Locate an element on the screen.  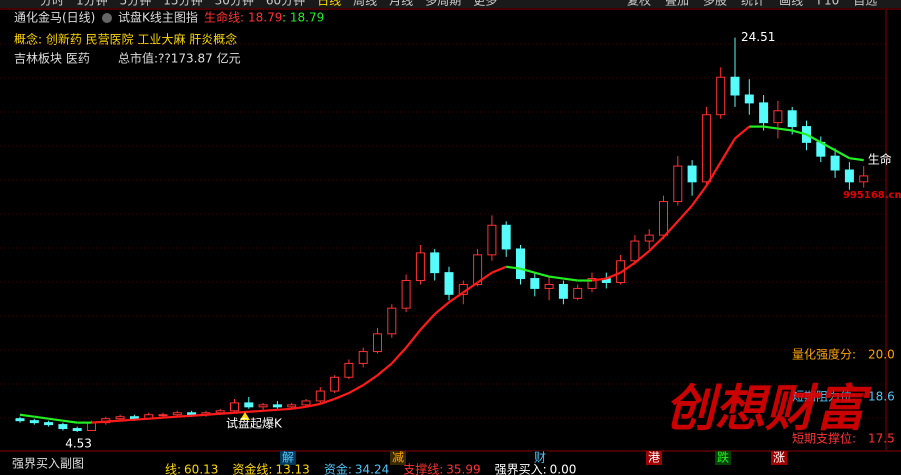
subchart-title: 强界买入副图 is located at coordinates (48, 464).